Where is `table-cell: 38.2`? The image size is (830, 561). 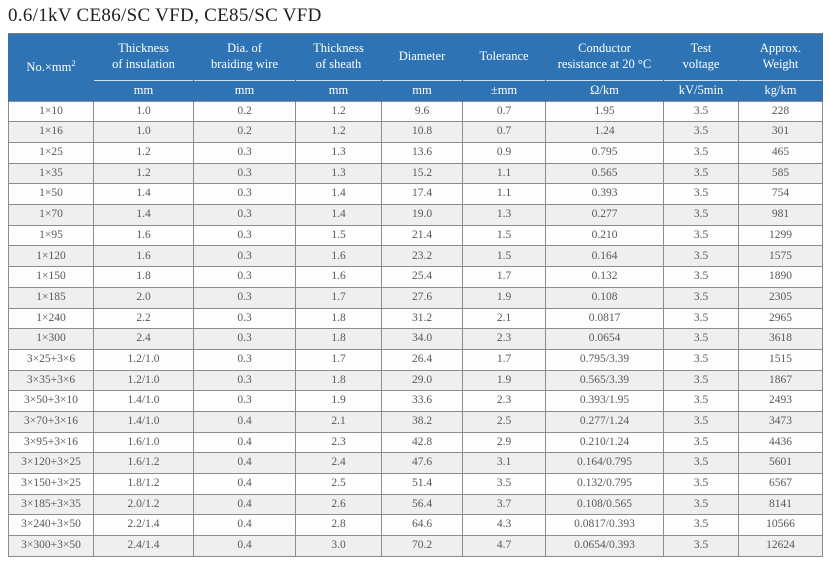 table-cell: 38.2 is located at coordinates (422, 421).